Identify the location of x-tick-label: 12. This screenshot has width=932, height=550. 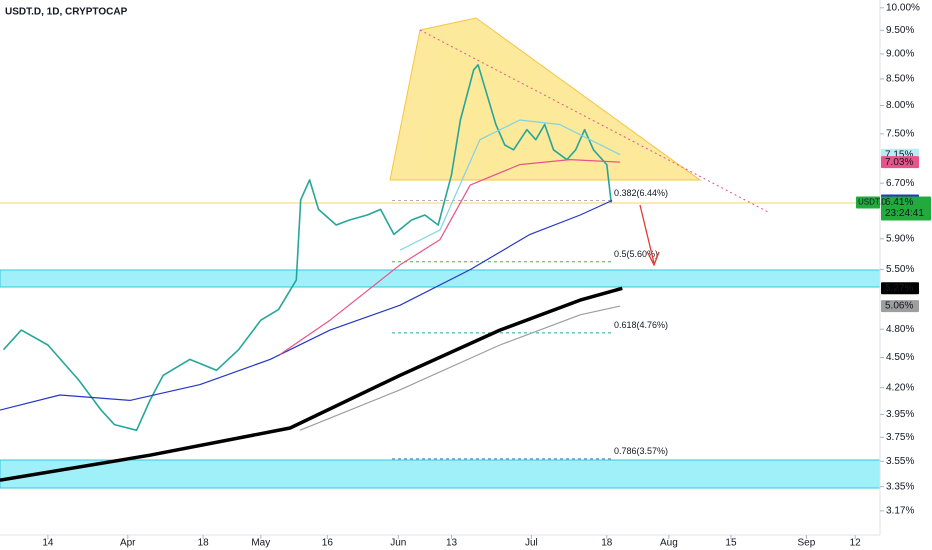
(856, 543).